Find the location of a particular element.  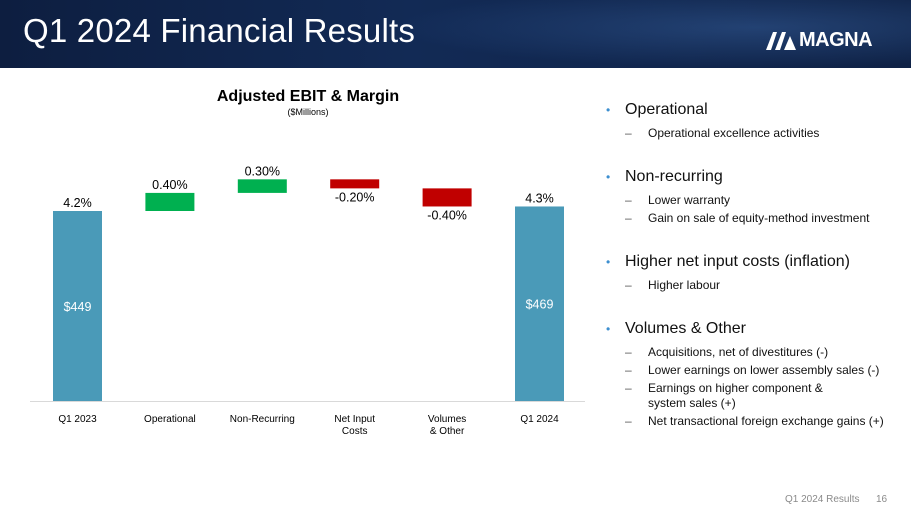

page-number: 16 is located at coordinates (882, 499).